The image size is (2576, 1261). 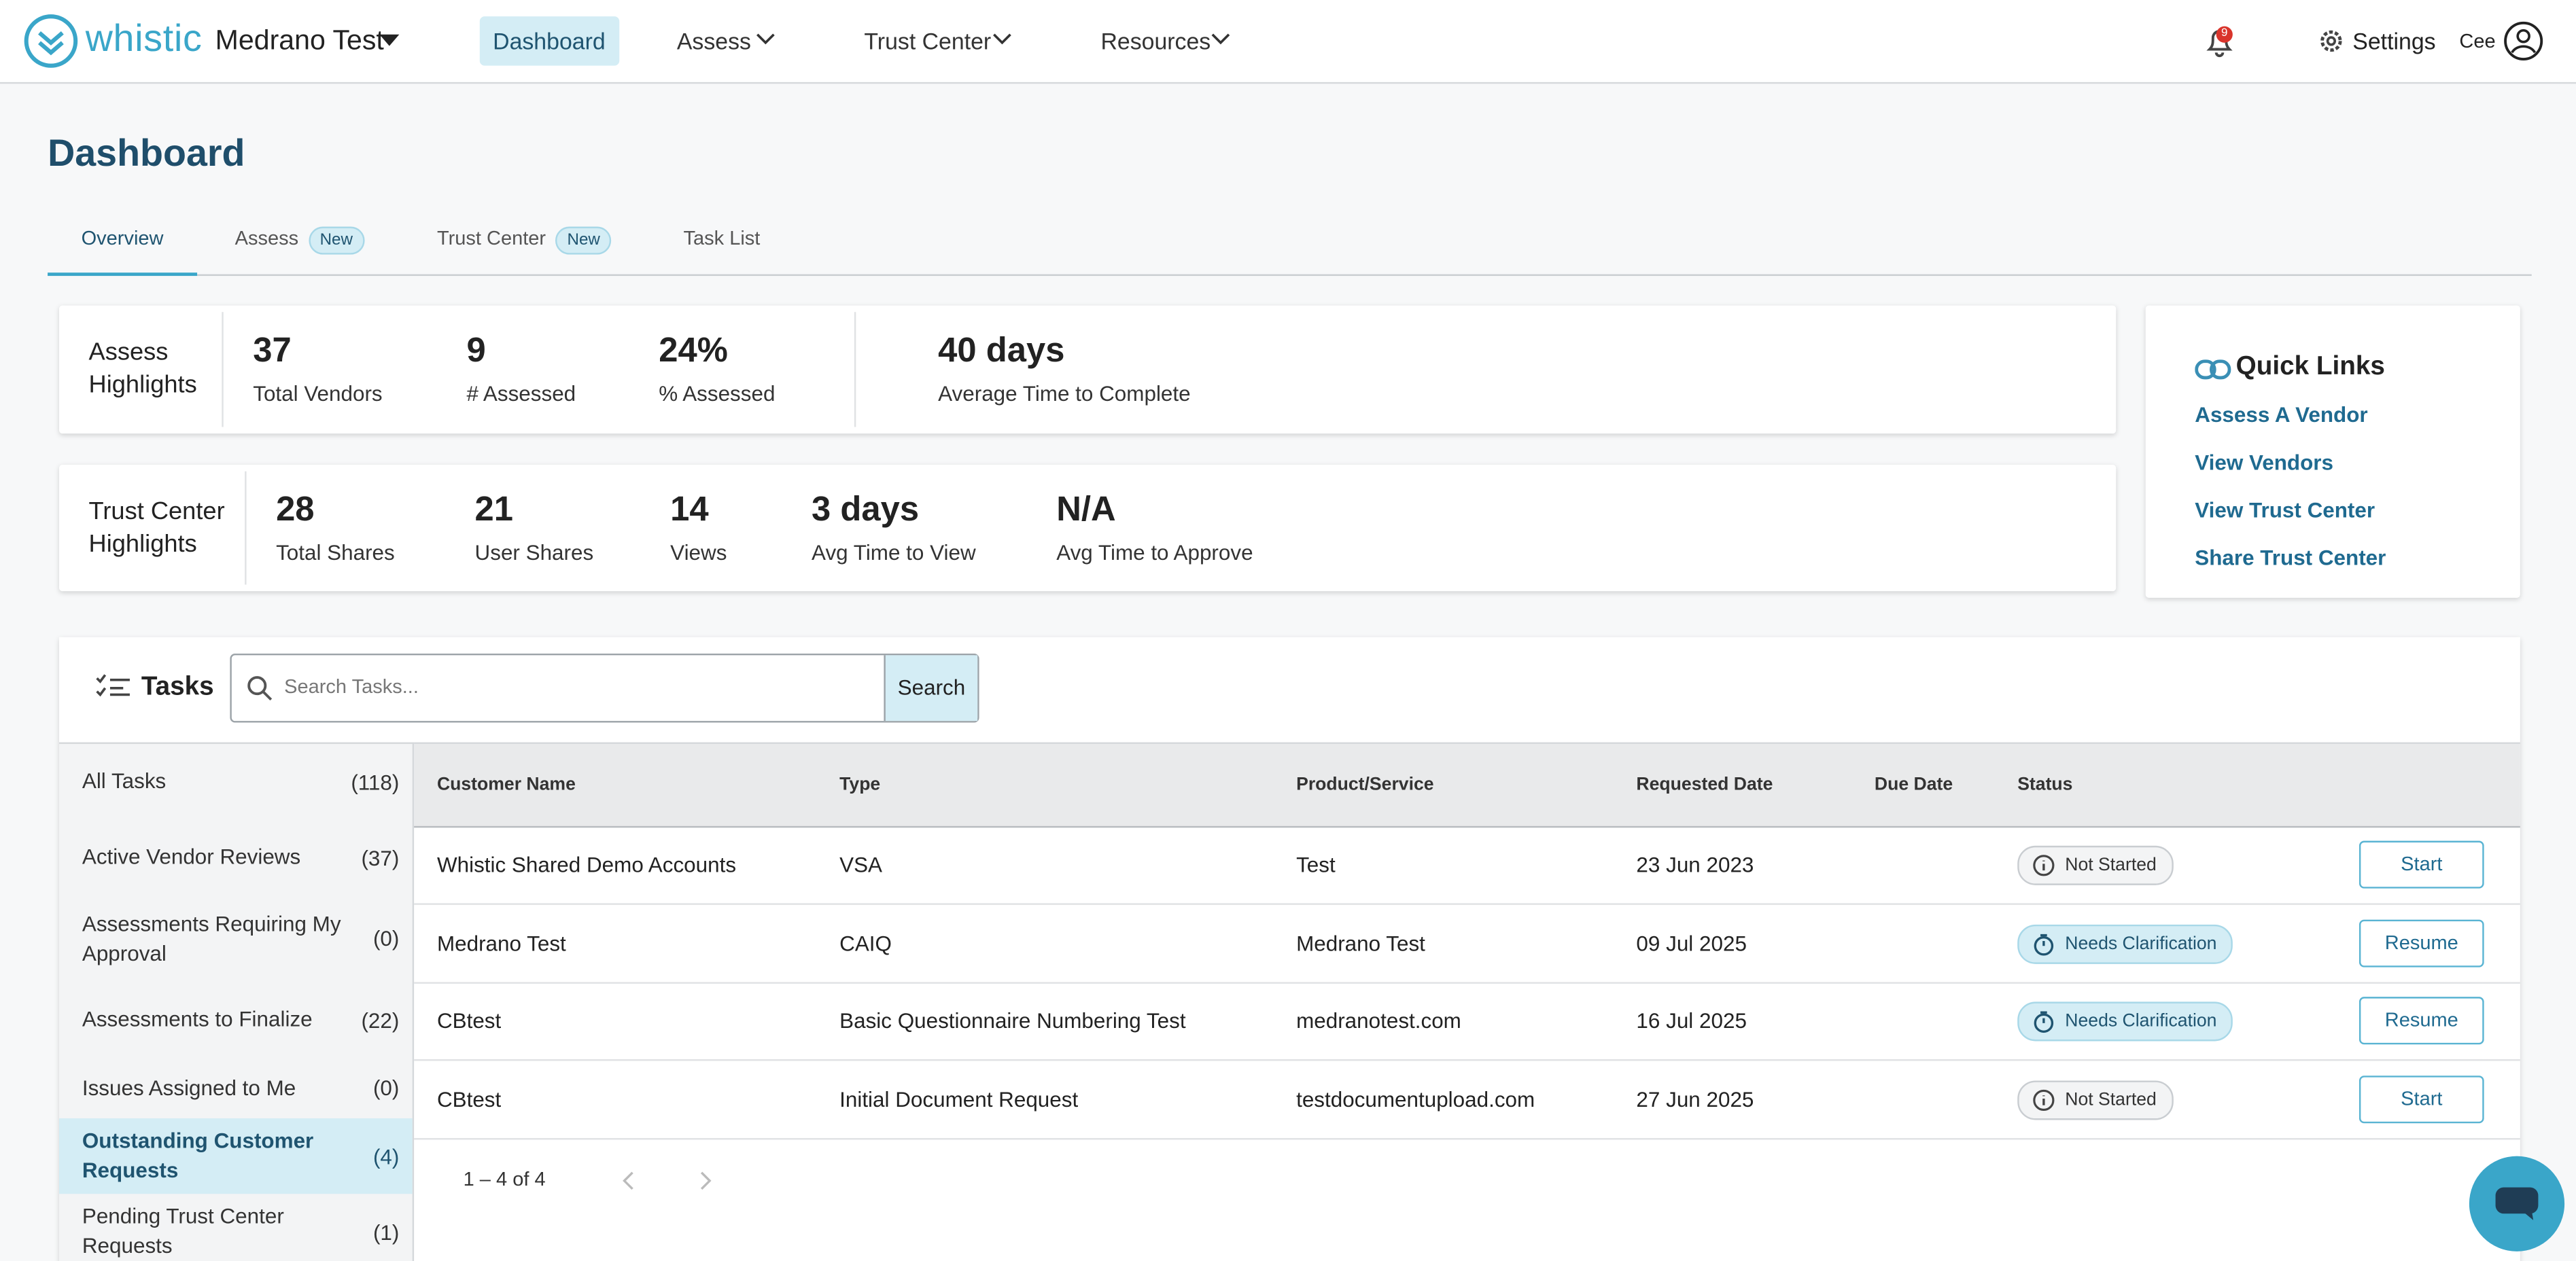 I want to click on filter-count: (4), so click(x=386, y=1156).